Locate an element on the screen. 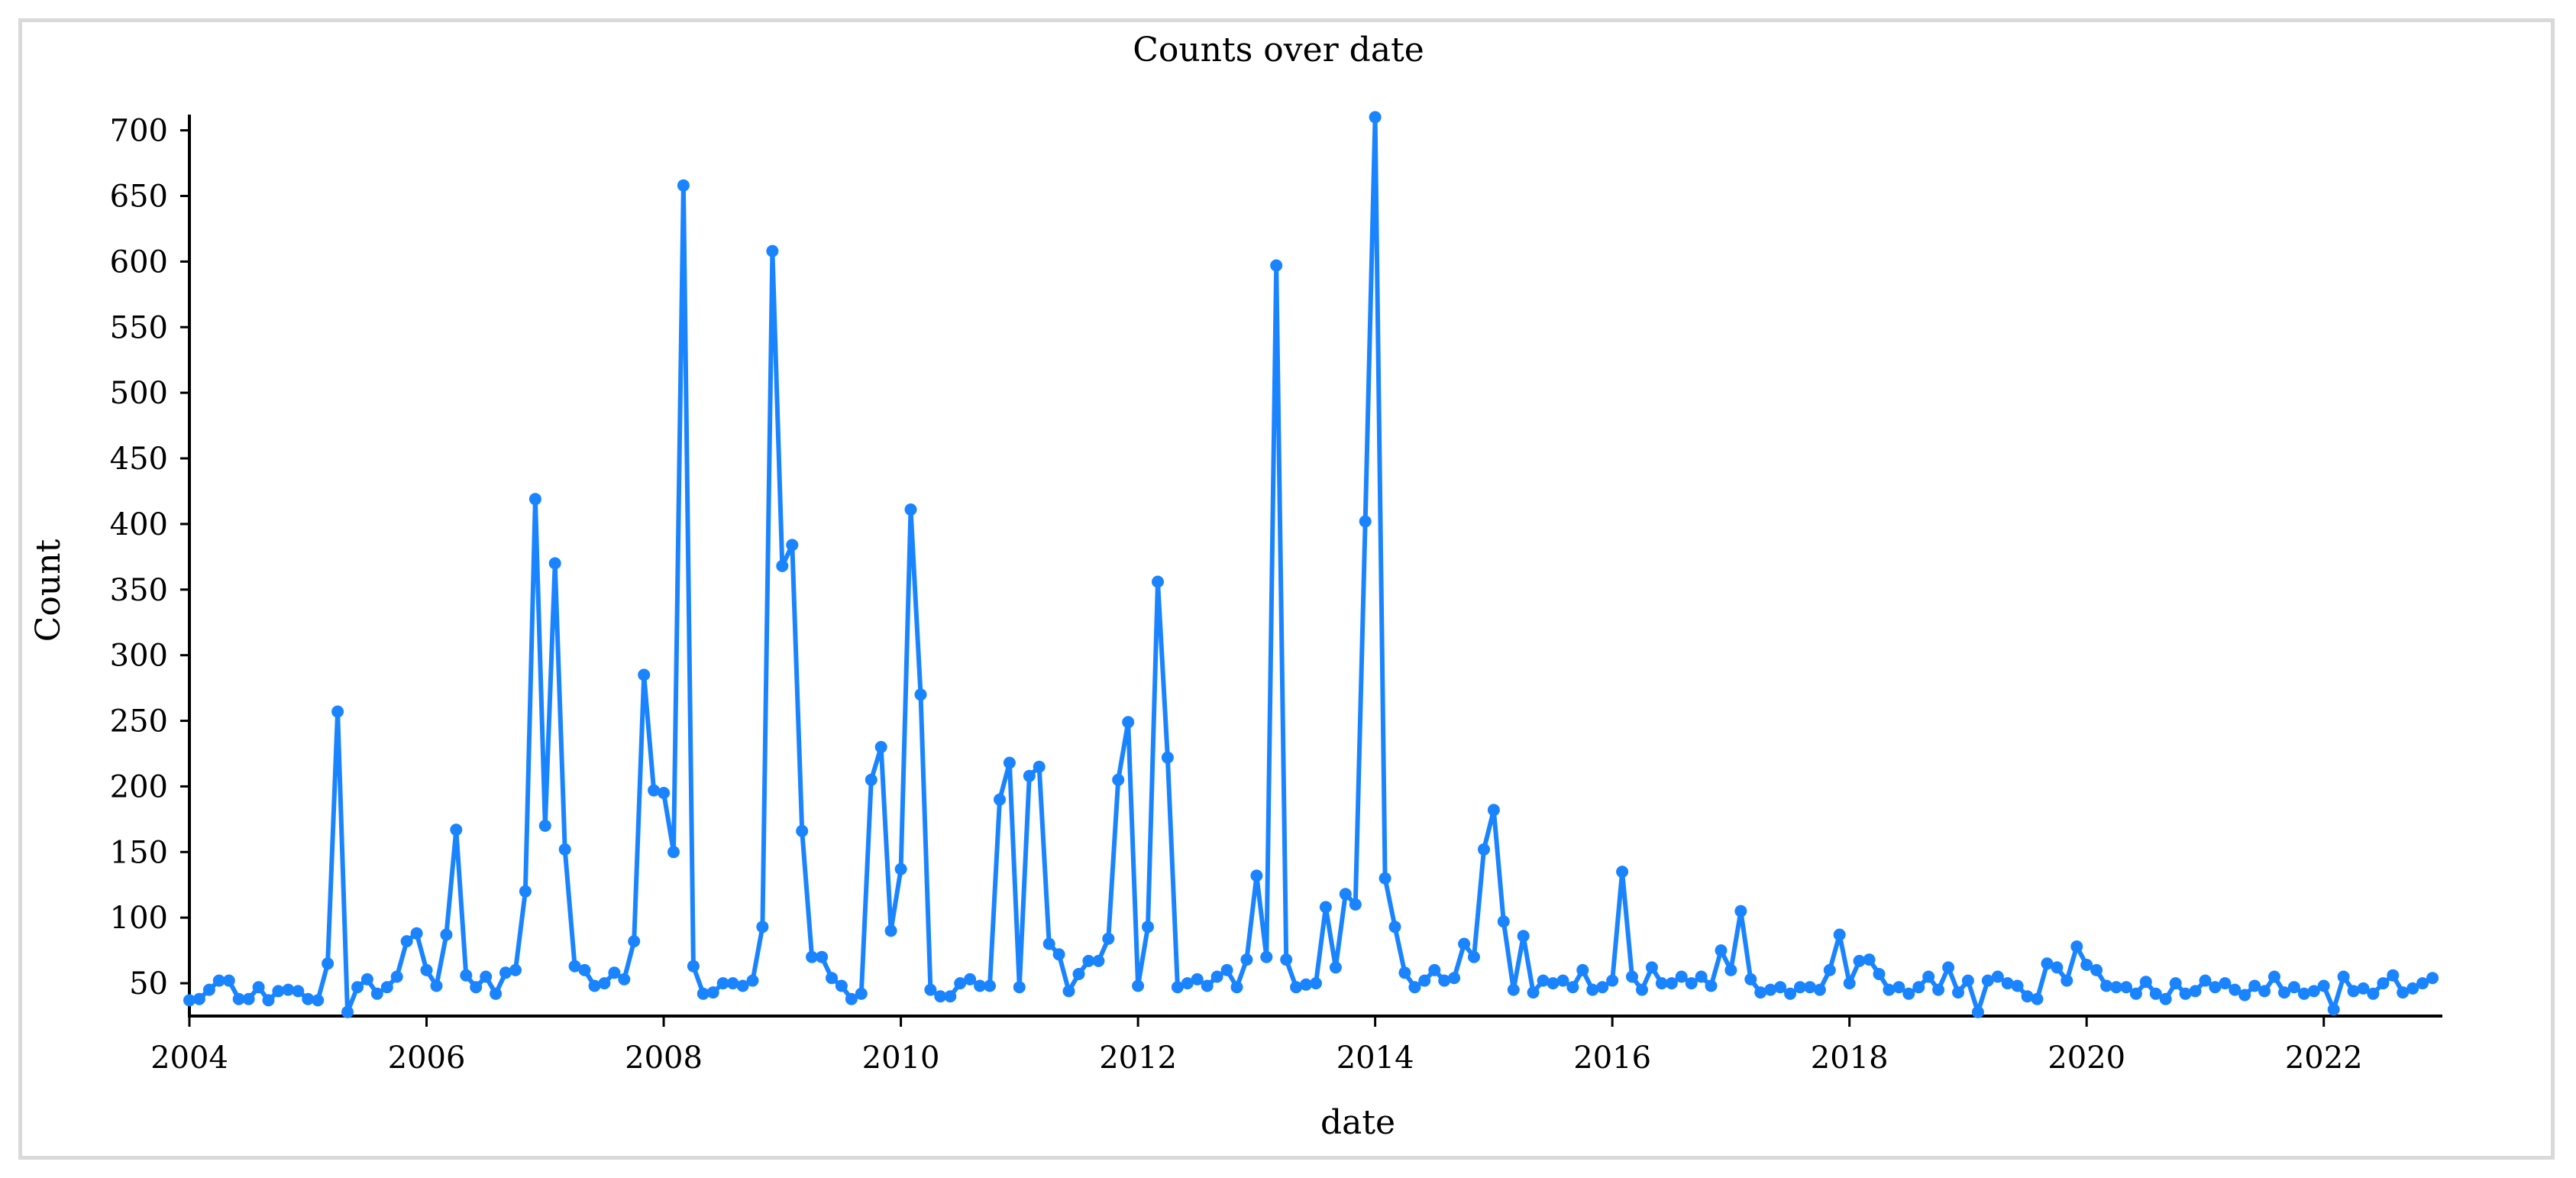 This screenshot has height=1178, width=2576. y-tick-label: 500 is located at coordinates (139, 393).